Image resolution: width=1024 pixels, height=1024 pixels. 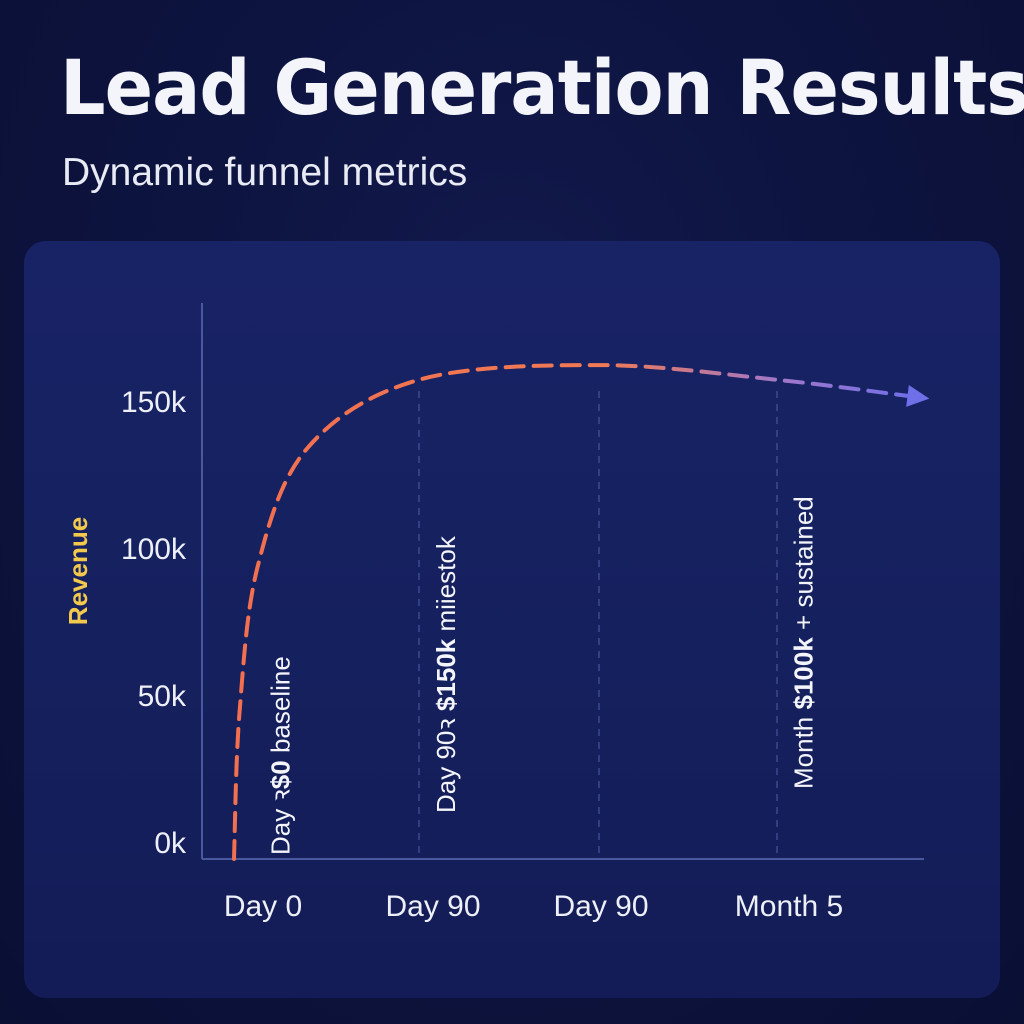 I want to click on y-tick-label: 150k, so click(x=154, y=402).